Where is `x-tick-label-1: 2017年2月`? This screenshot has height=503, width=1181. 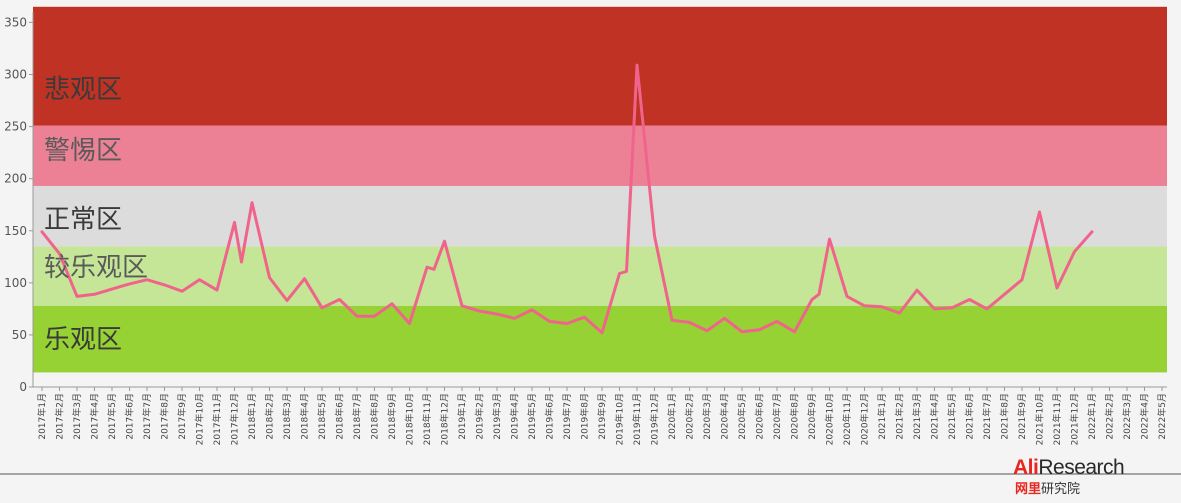 x-tick-label-1: 2017年2月 is located at coordinates (60, 416).